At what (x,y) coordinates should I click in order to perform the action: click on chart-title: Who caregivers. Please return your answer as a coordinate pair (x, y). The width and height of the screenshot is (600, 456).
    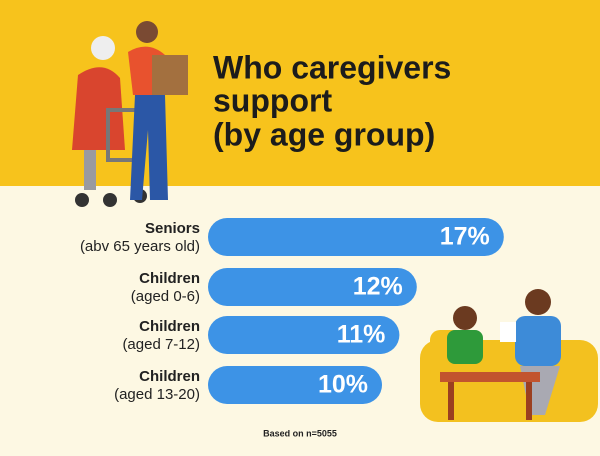
    Looking at the image, I should click on (332, 67).